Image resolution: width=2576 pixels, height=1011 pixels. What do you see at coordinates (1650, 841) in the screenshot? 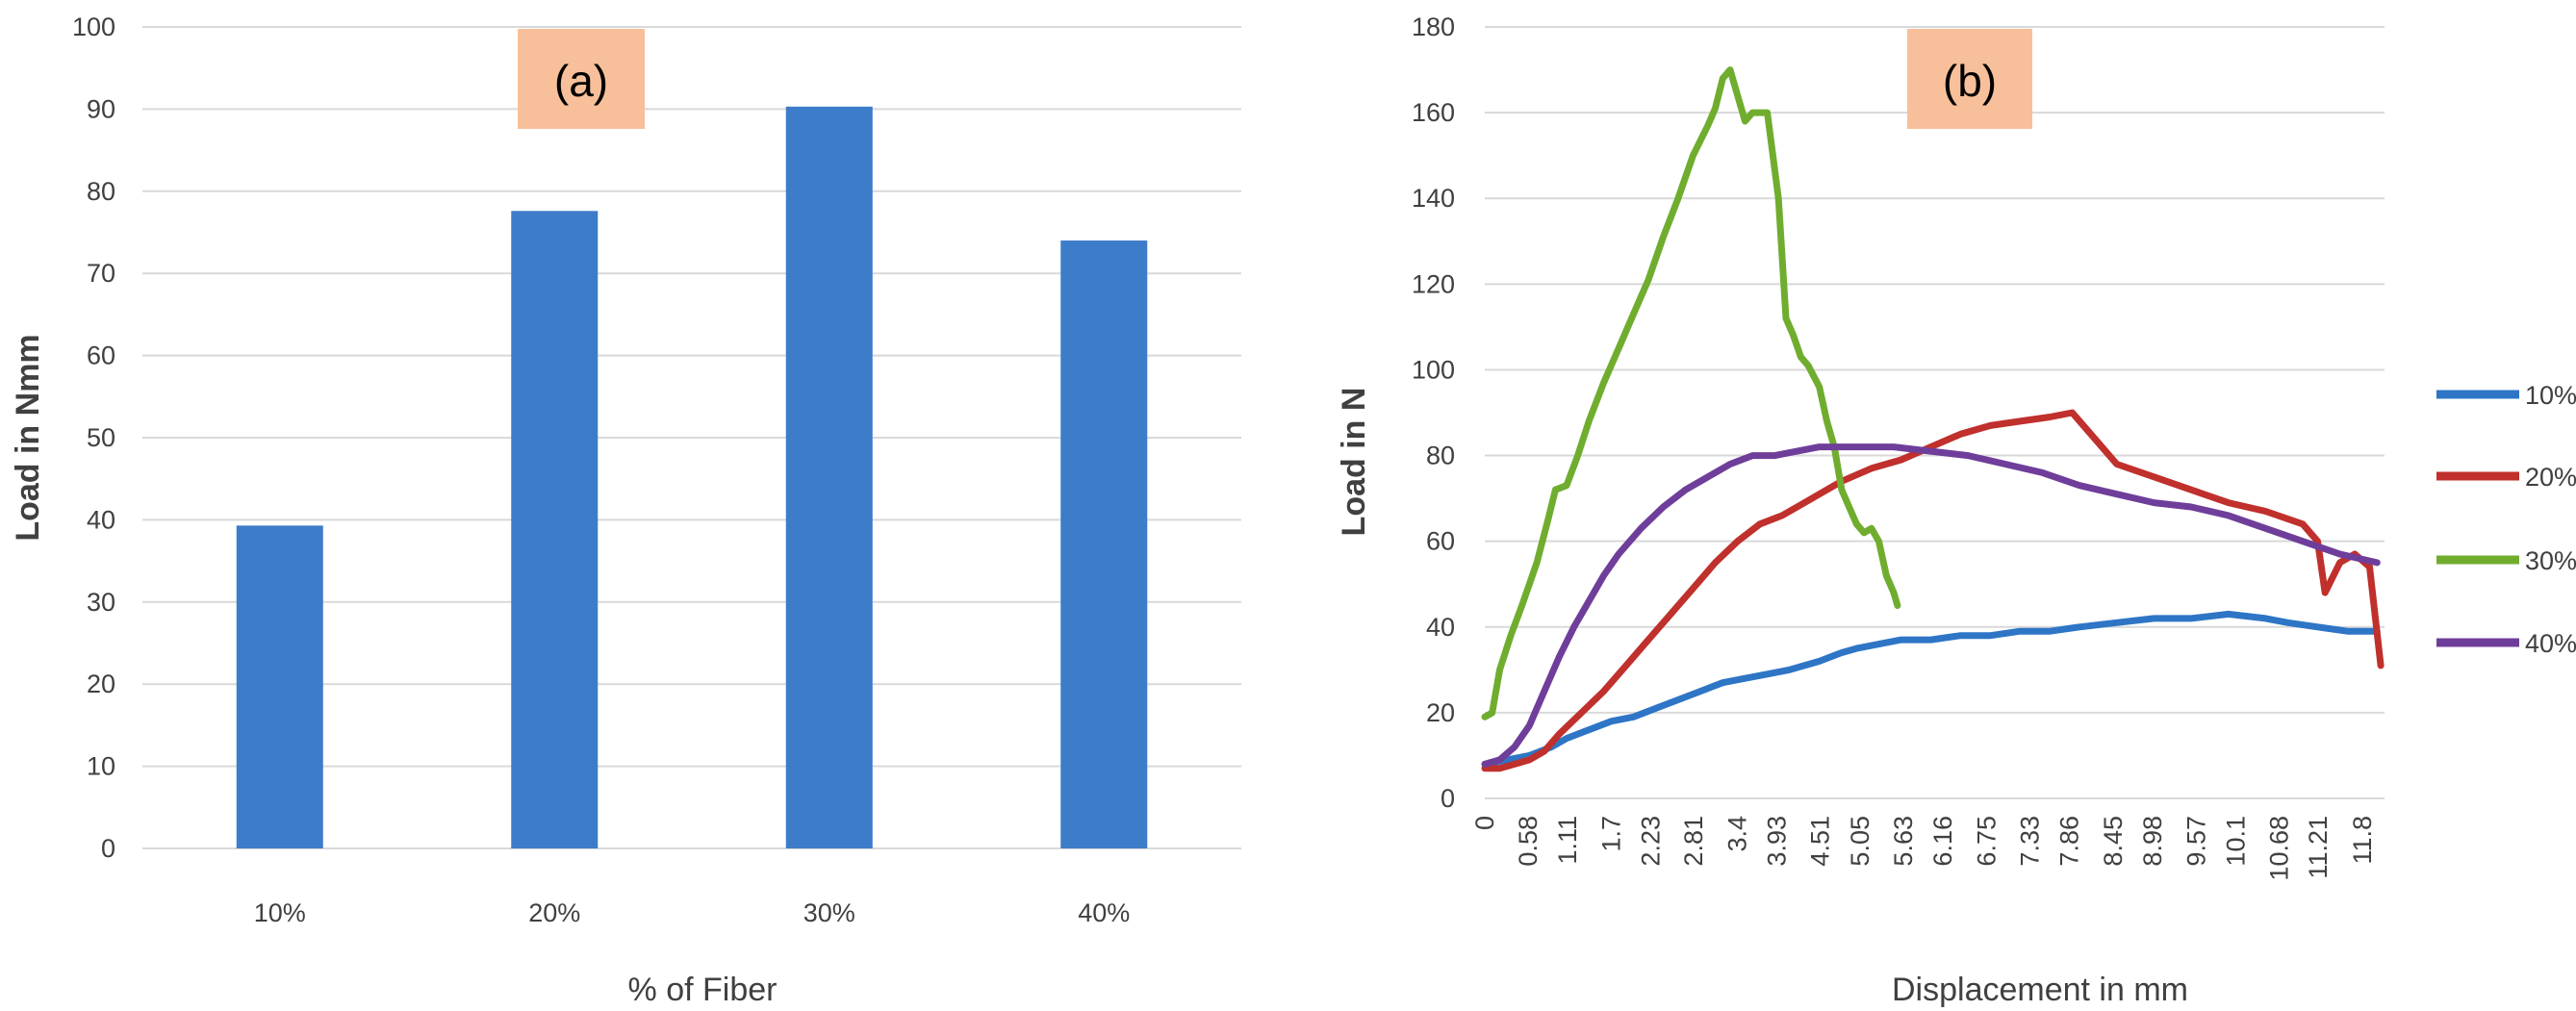
I see `line-chart-x-tick-label: 2.23` at bounding box center [1650, 841].